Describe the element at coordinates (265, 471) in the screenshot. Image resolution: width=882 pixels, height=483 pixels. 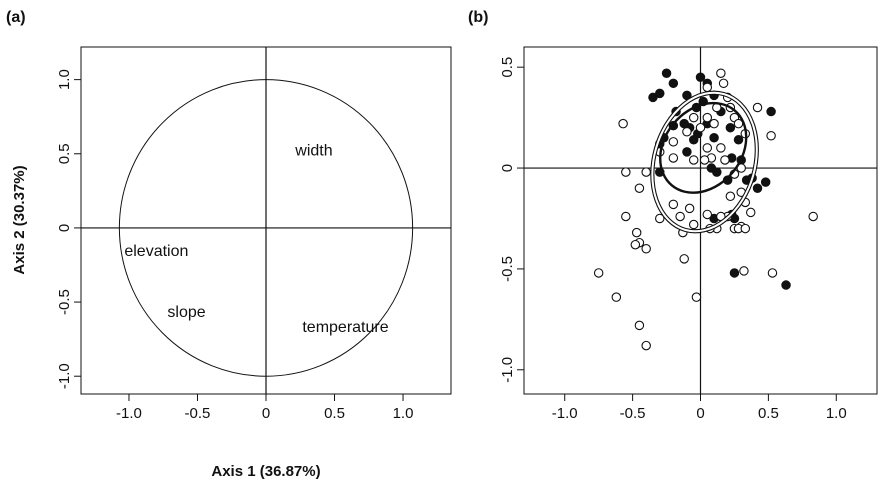
I see `panel-a-xlabel: Axis 1 (36.87%)` at that location.